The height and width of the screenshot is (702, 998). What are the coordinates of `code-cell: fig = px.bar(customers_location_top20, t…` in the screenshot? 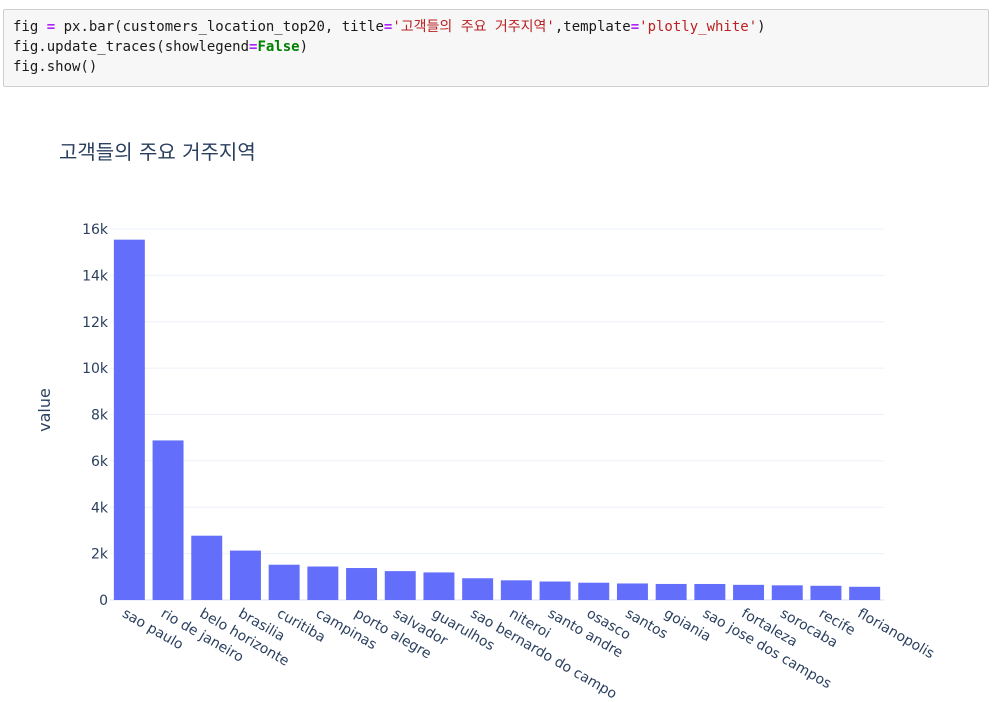 It's located at (496, 48).